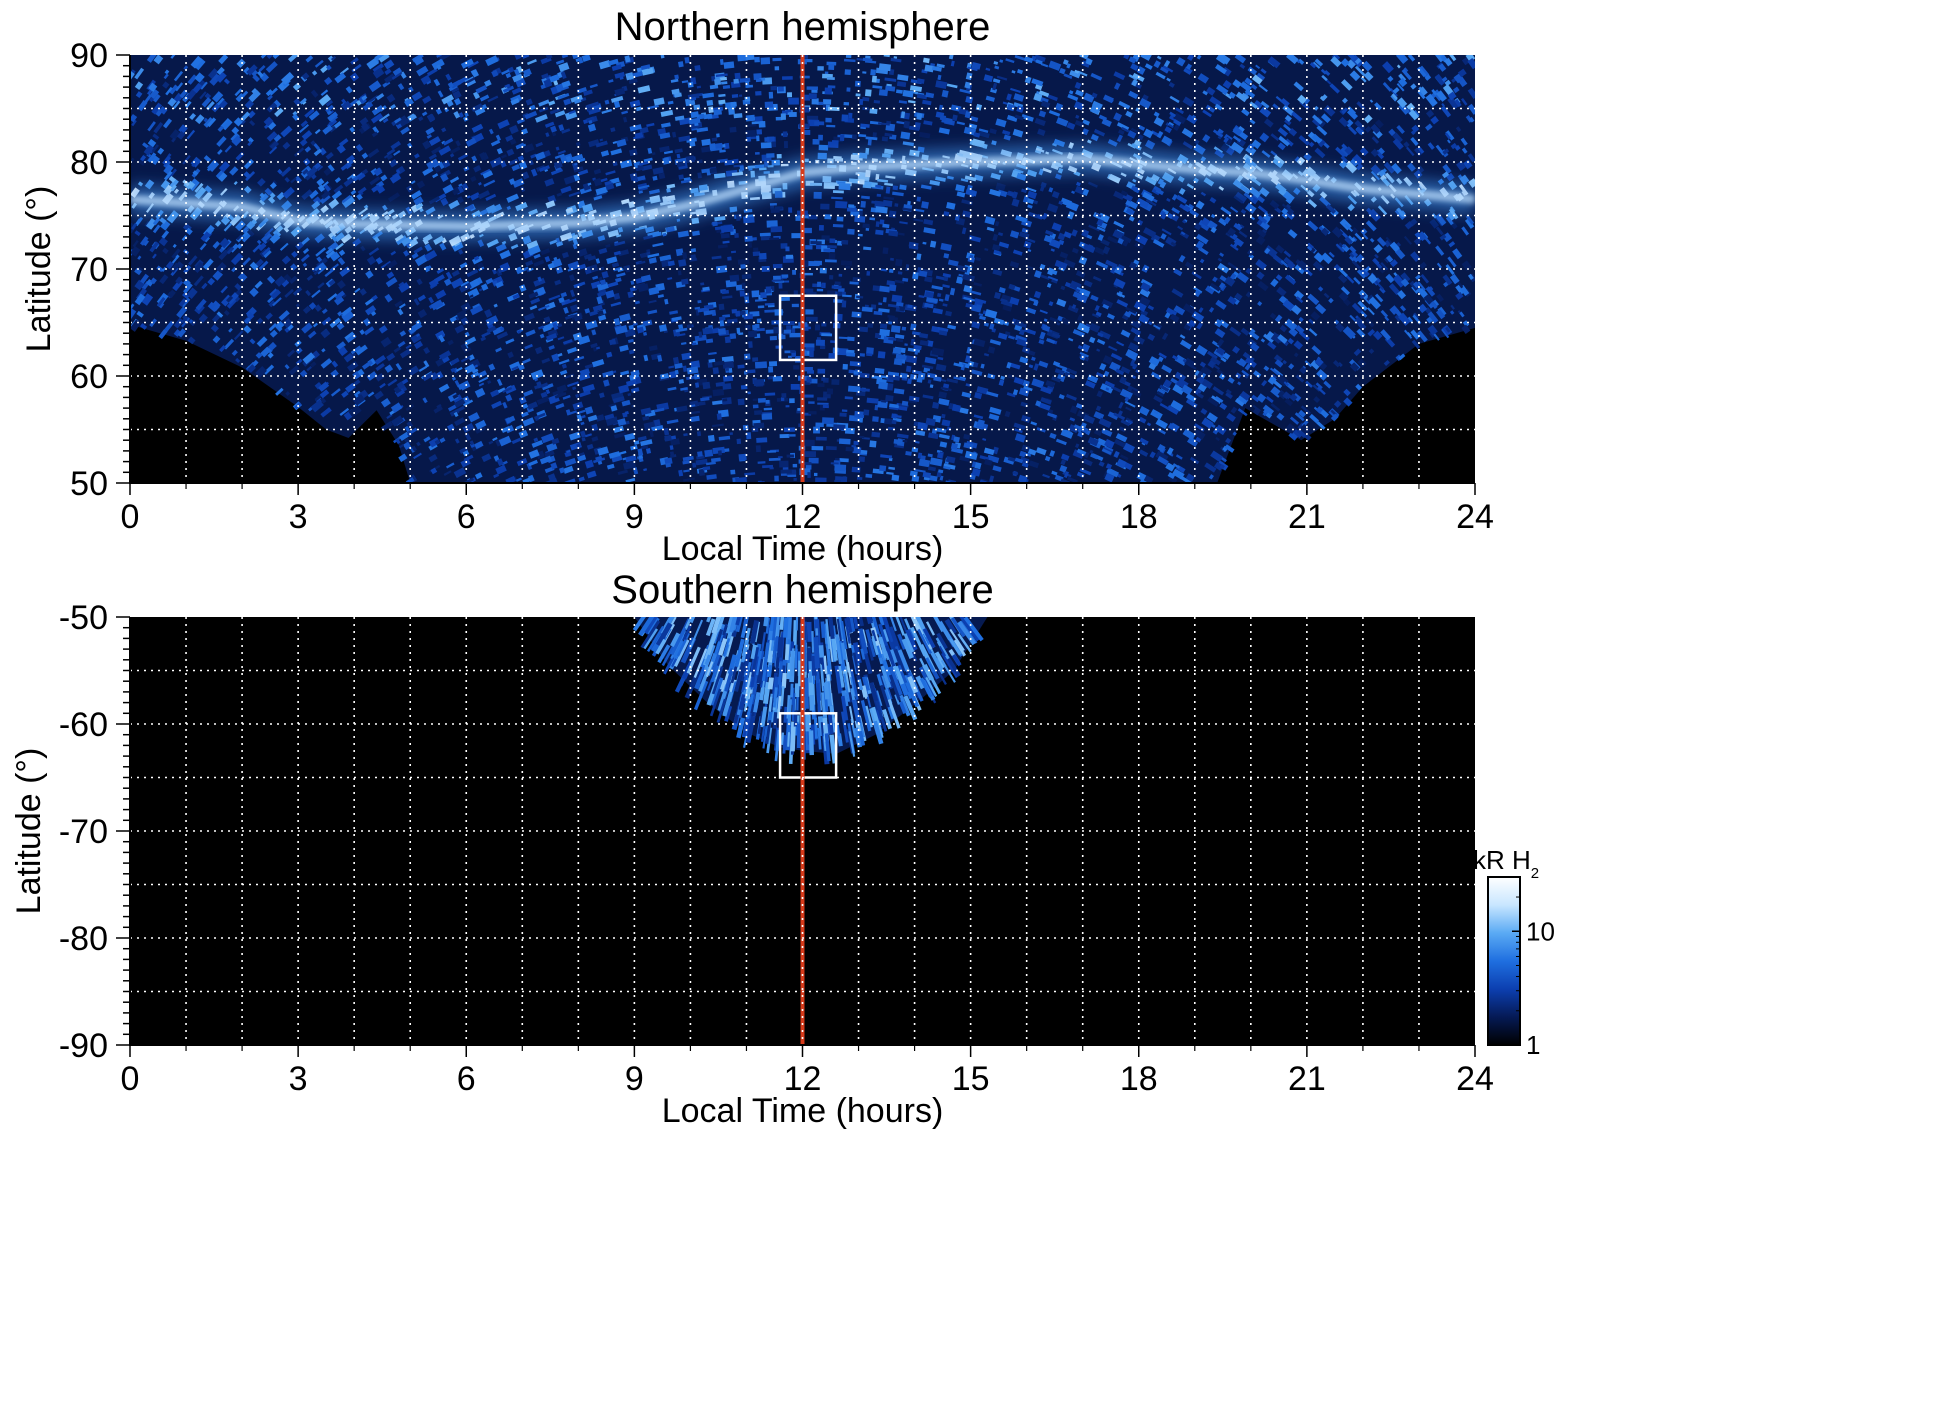  I want to click on chart-title: Southern hemisphere, so click(802, 590).